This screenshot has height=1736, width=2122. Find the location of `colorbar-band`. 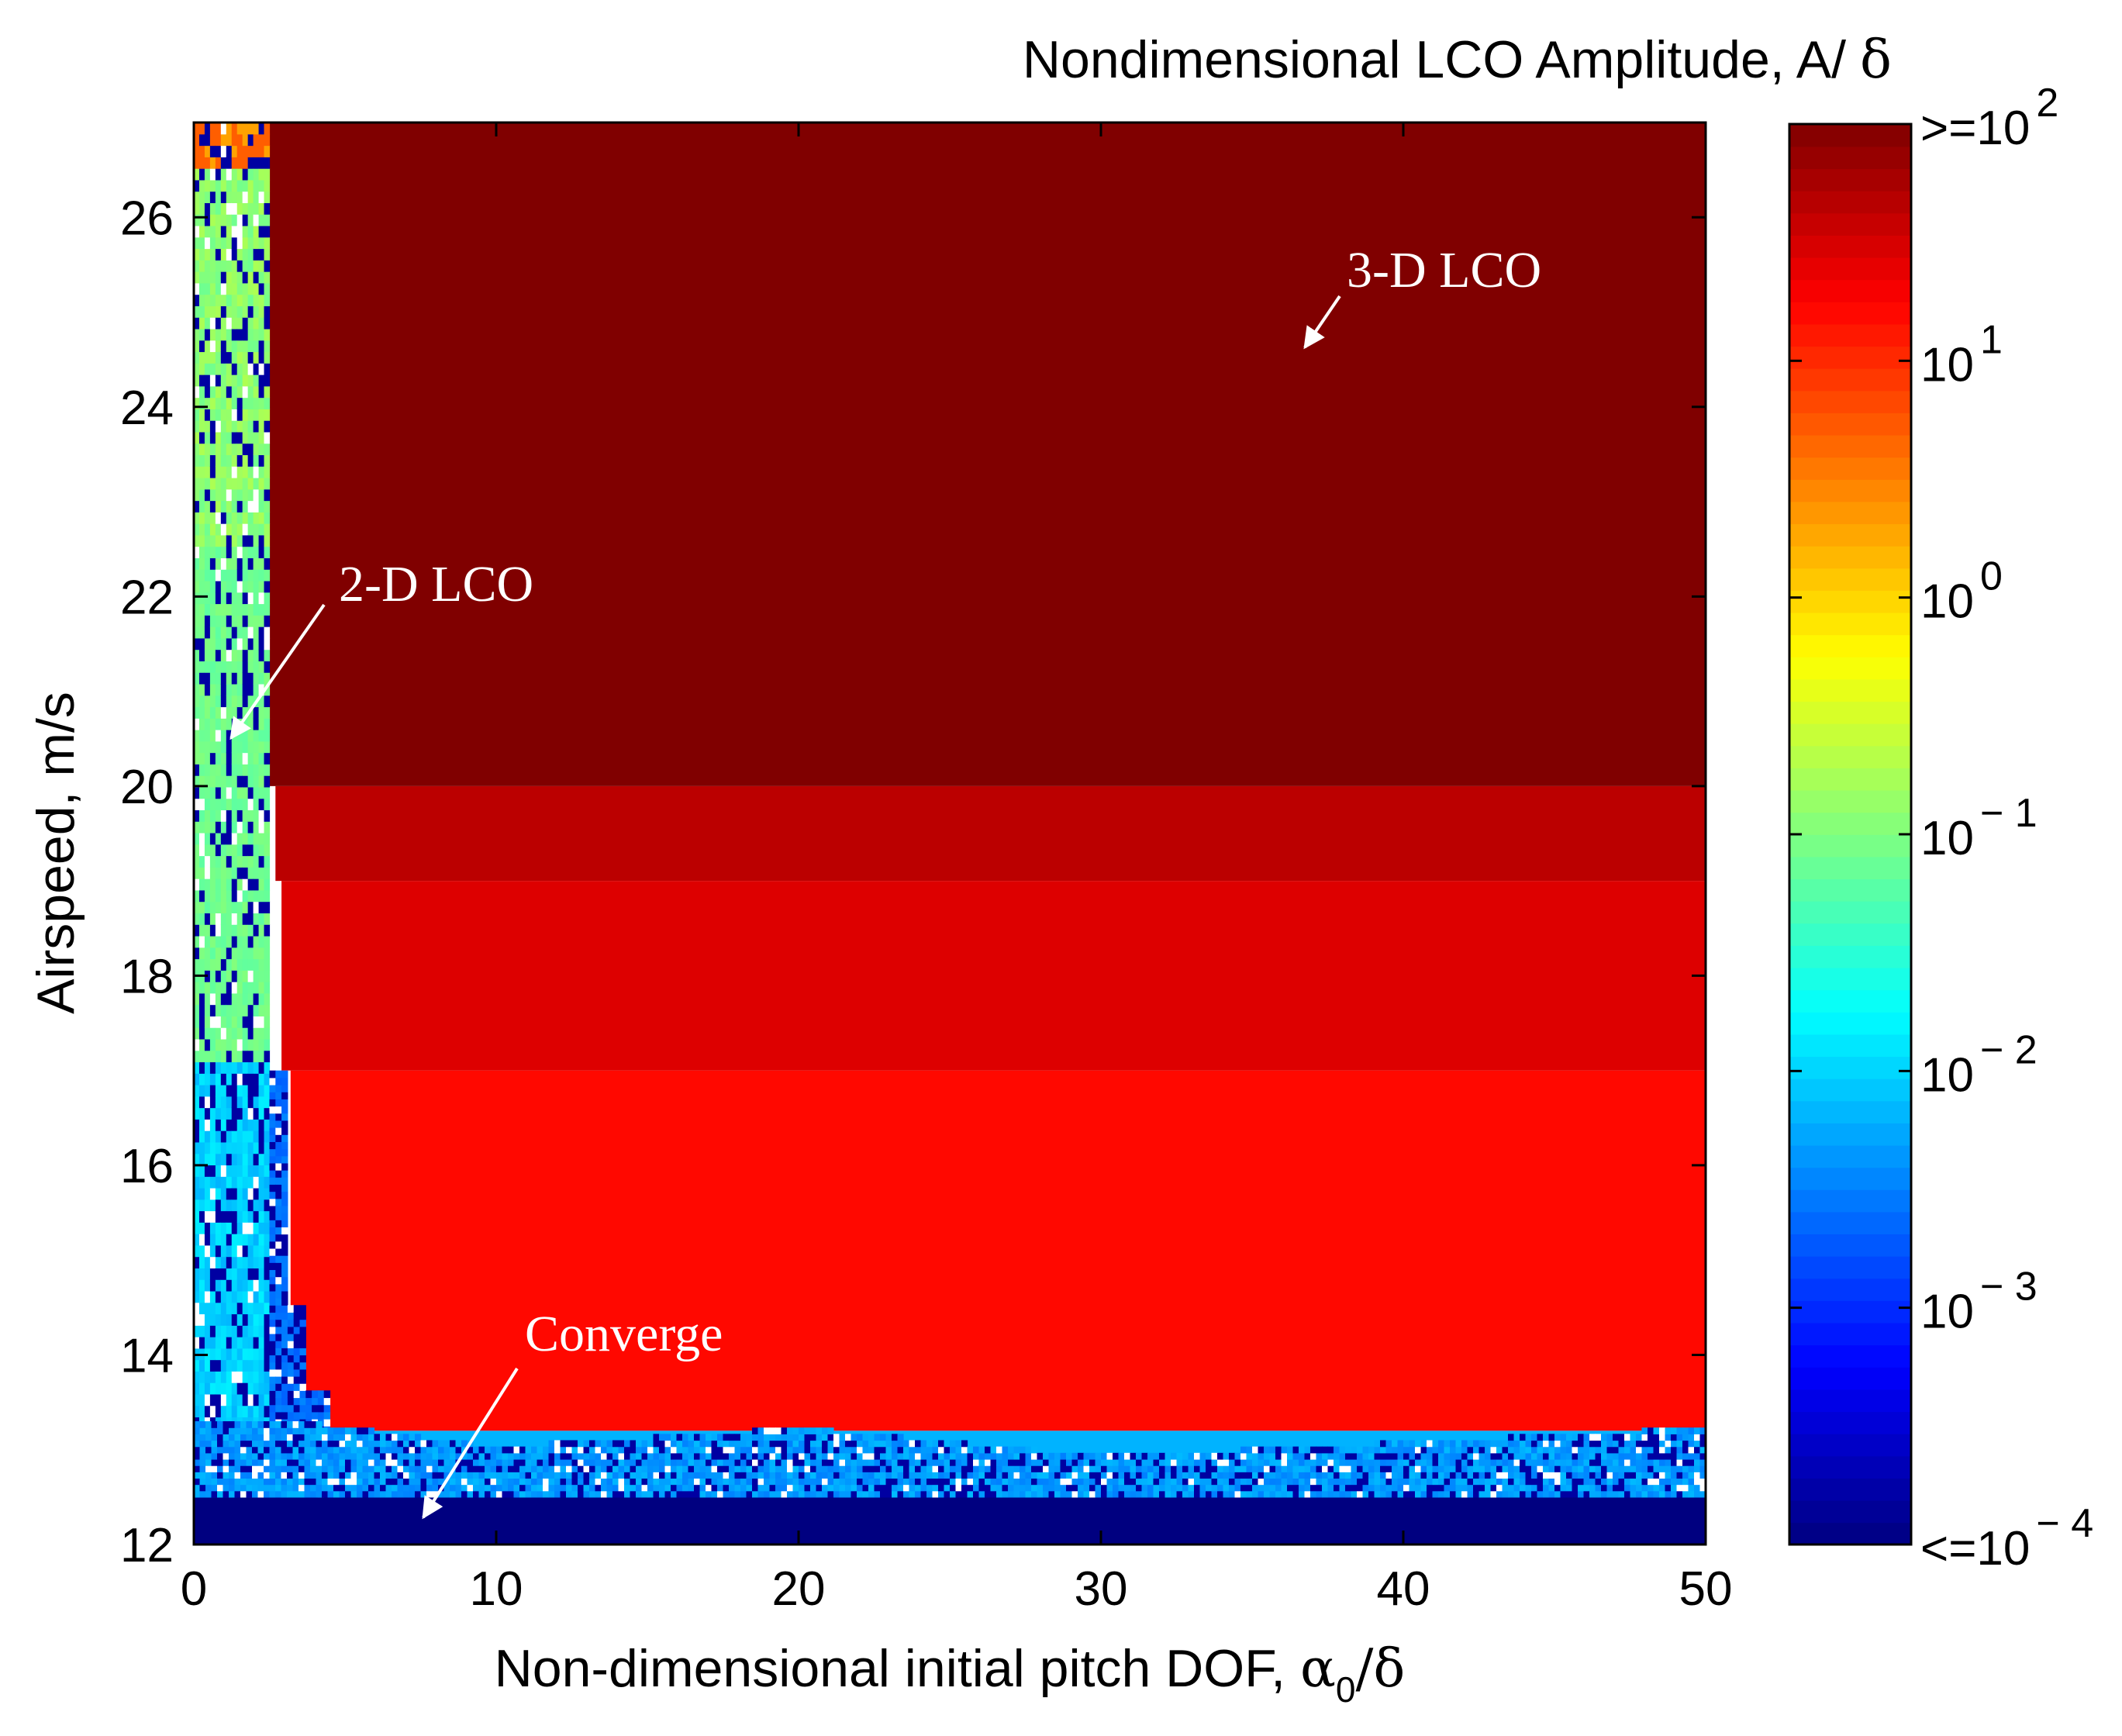

colorbar-band is located at coordinates (1850, 934).